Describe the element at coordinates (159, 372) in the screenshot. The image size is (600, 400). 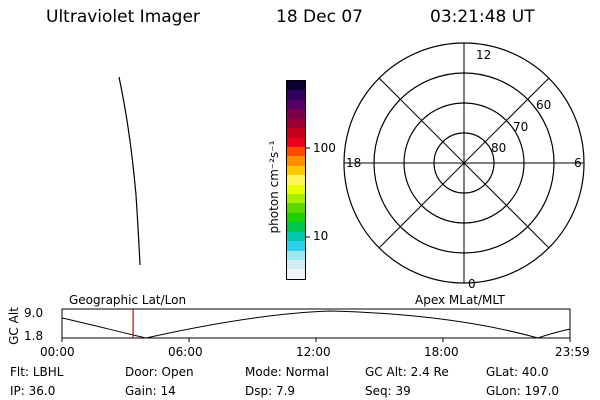
I see `status-door: Door: Open` at that location.